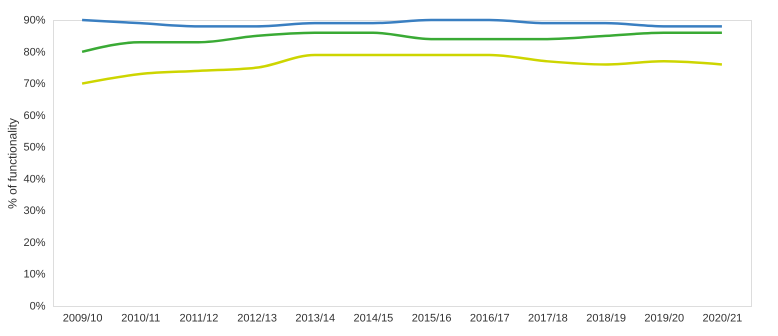 This screenshot has width=778, height=336. I want to click on x-tick-label: 2009/10, so click(82, 318).